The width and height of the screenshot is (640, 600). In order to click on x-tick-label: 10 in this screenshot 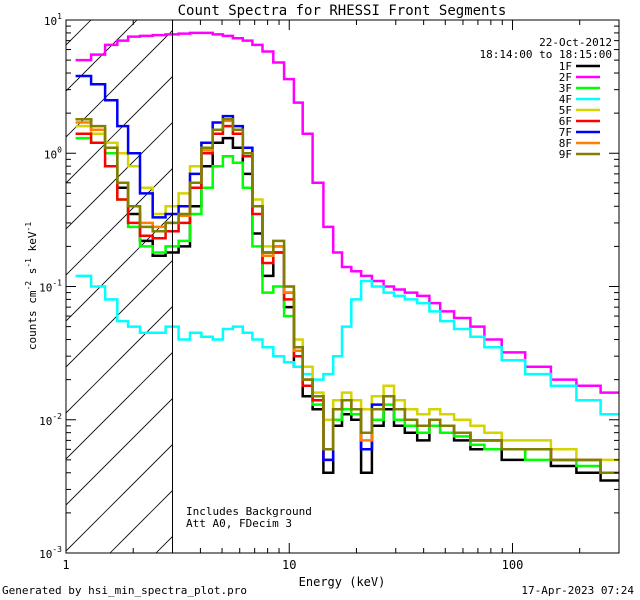, I will do `click(289, 565)`.